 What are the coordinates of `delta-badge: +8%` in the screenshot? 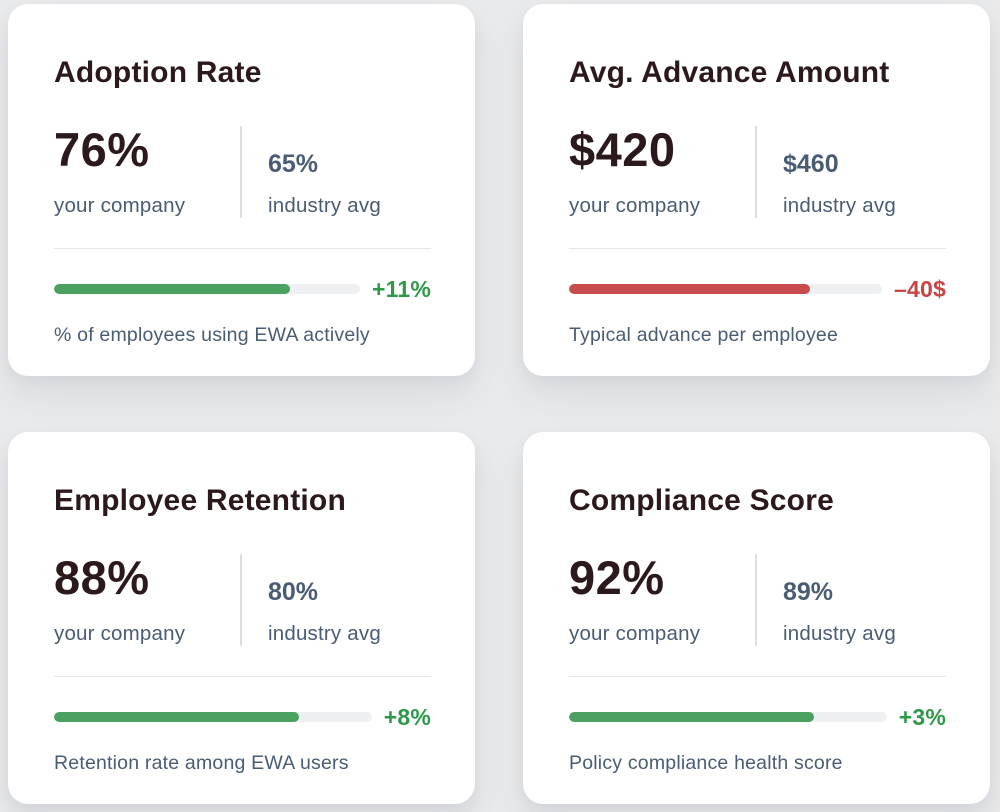 It's located at (407, 716).